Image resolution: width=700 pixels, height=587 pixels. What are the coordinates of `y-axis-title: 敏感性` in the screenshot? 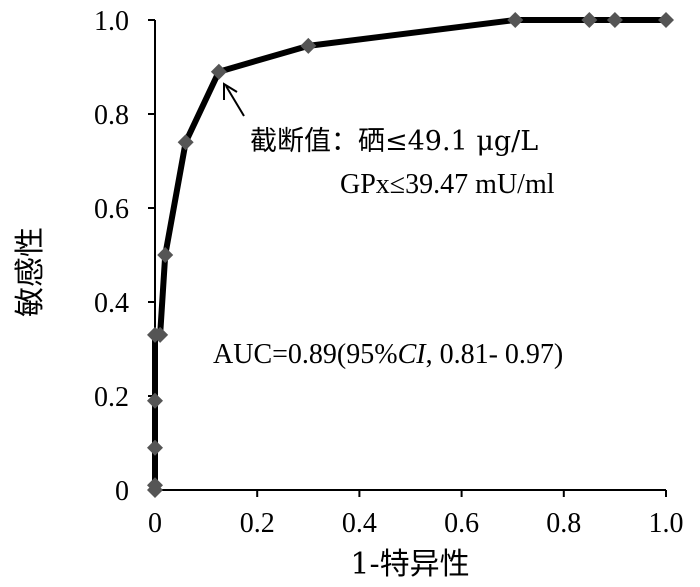 It's located at (30, 272).